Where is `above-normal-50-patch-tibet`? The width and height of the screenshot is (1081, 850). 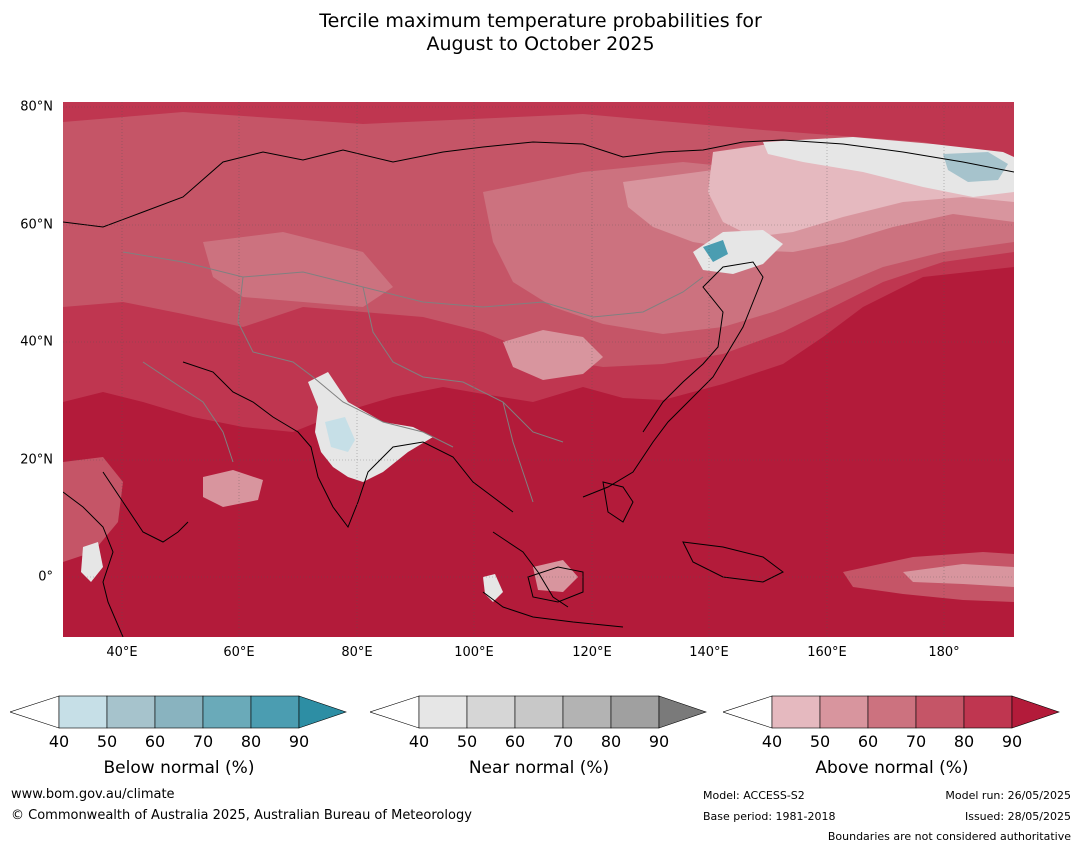 above-normal-50-patch-tibet is located at coordinates (553, 355).